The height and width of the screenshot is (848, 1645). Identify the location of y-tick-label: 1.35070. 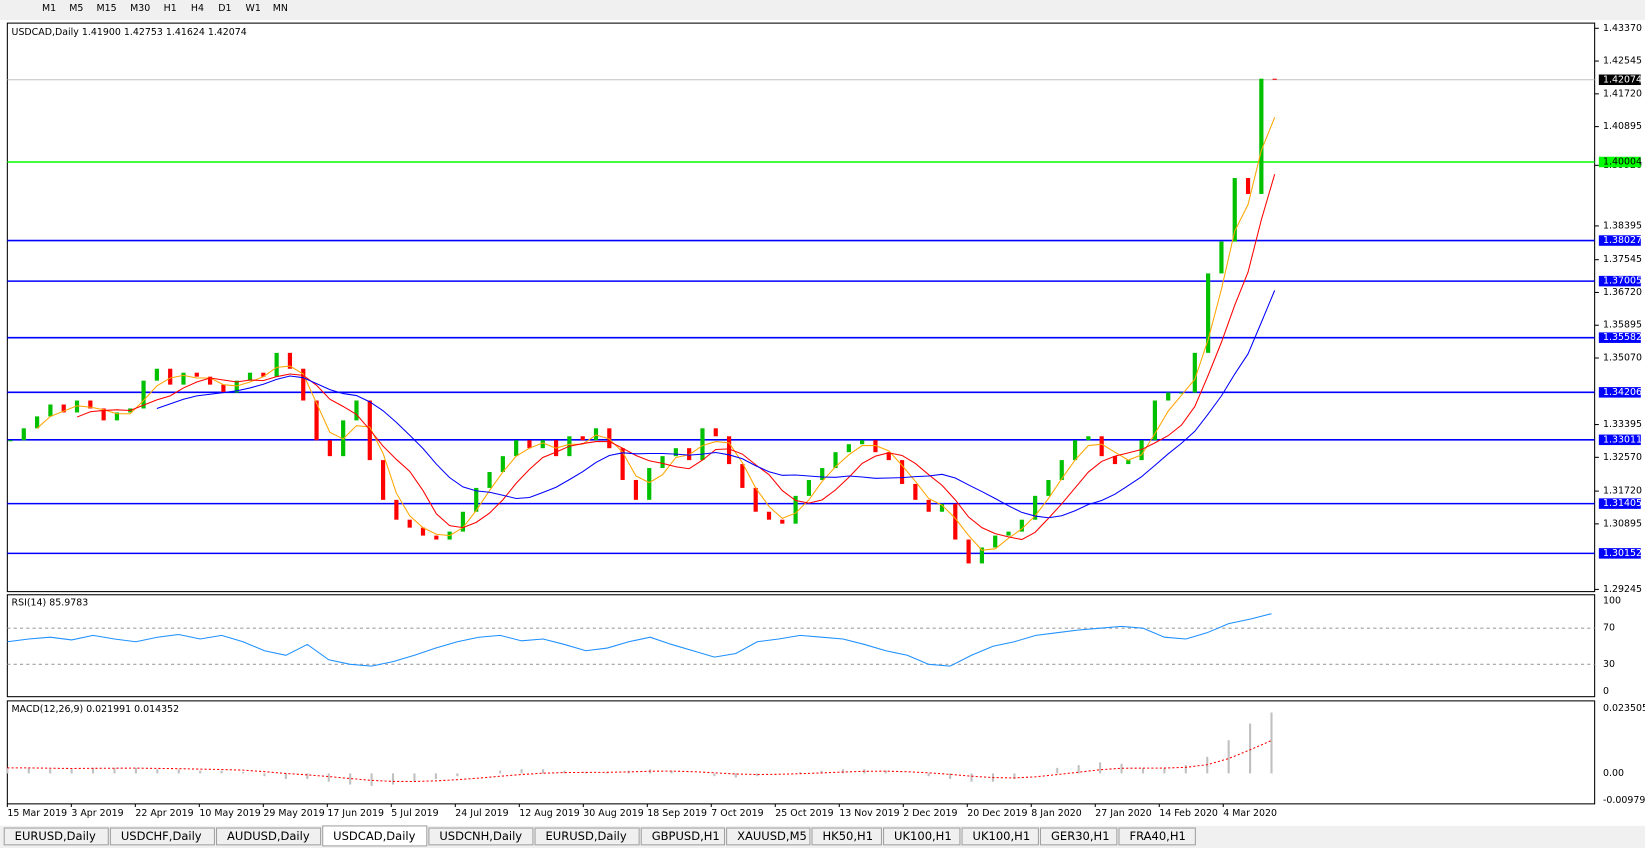
(1622, 358).